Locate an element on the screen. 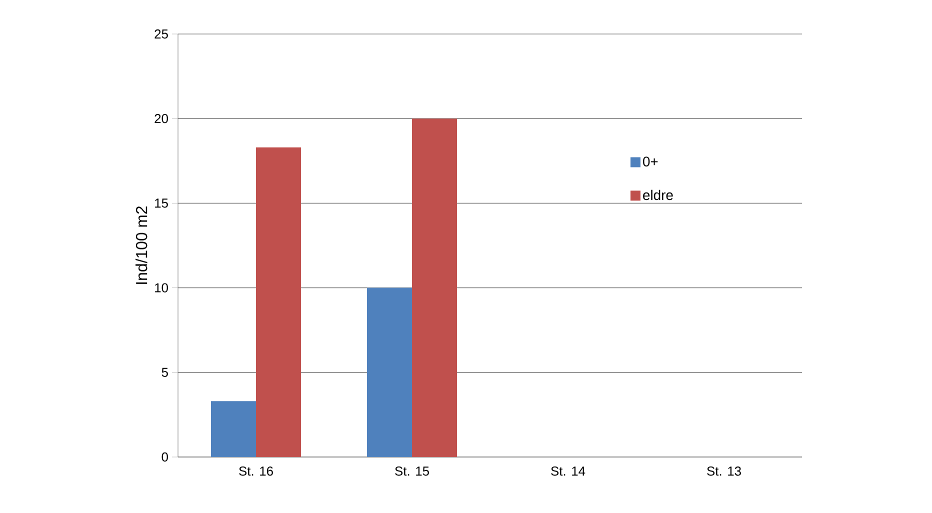 The width and height of the screenshot is (932, 513). y-tick-label: 20 is located at coordinates (161, 119).